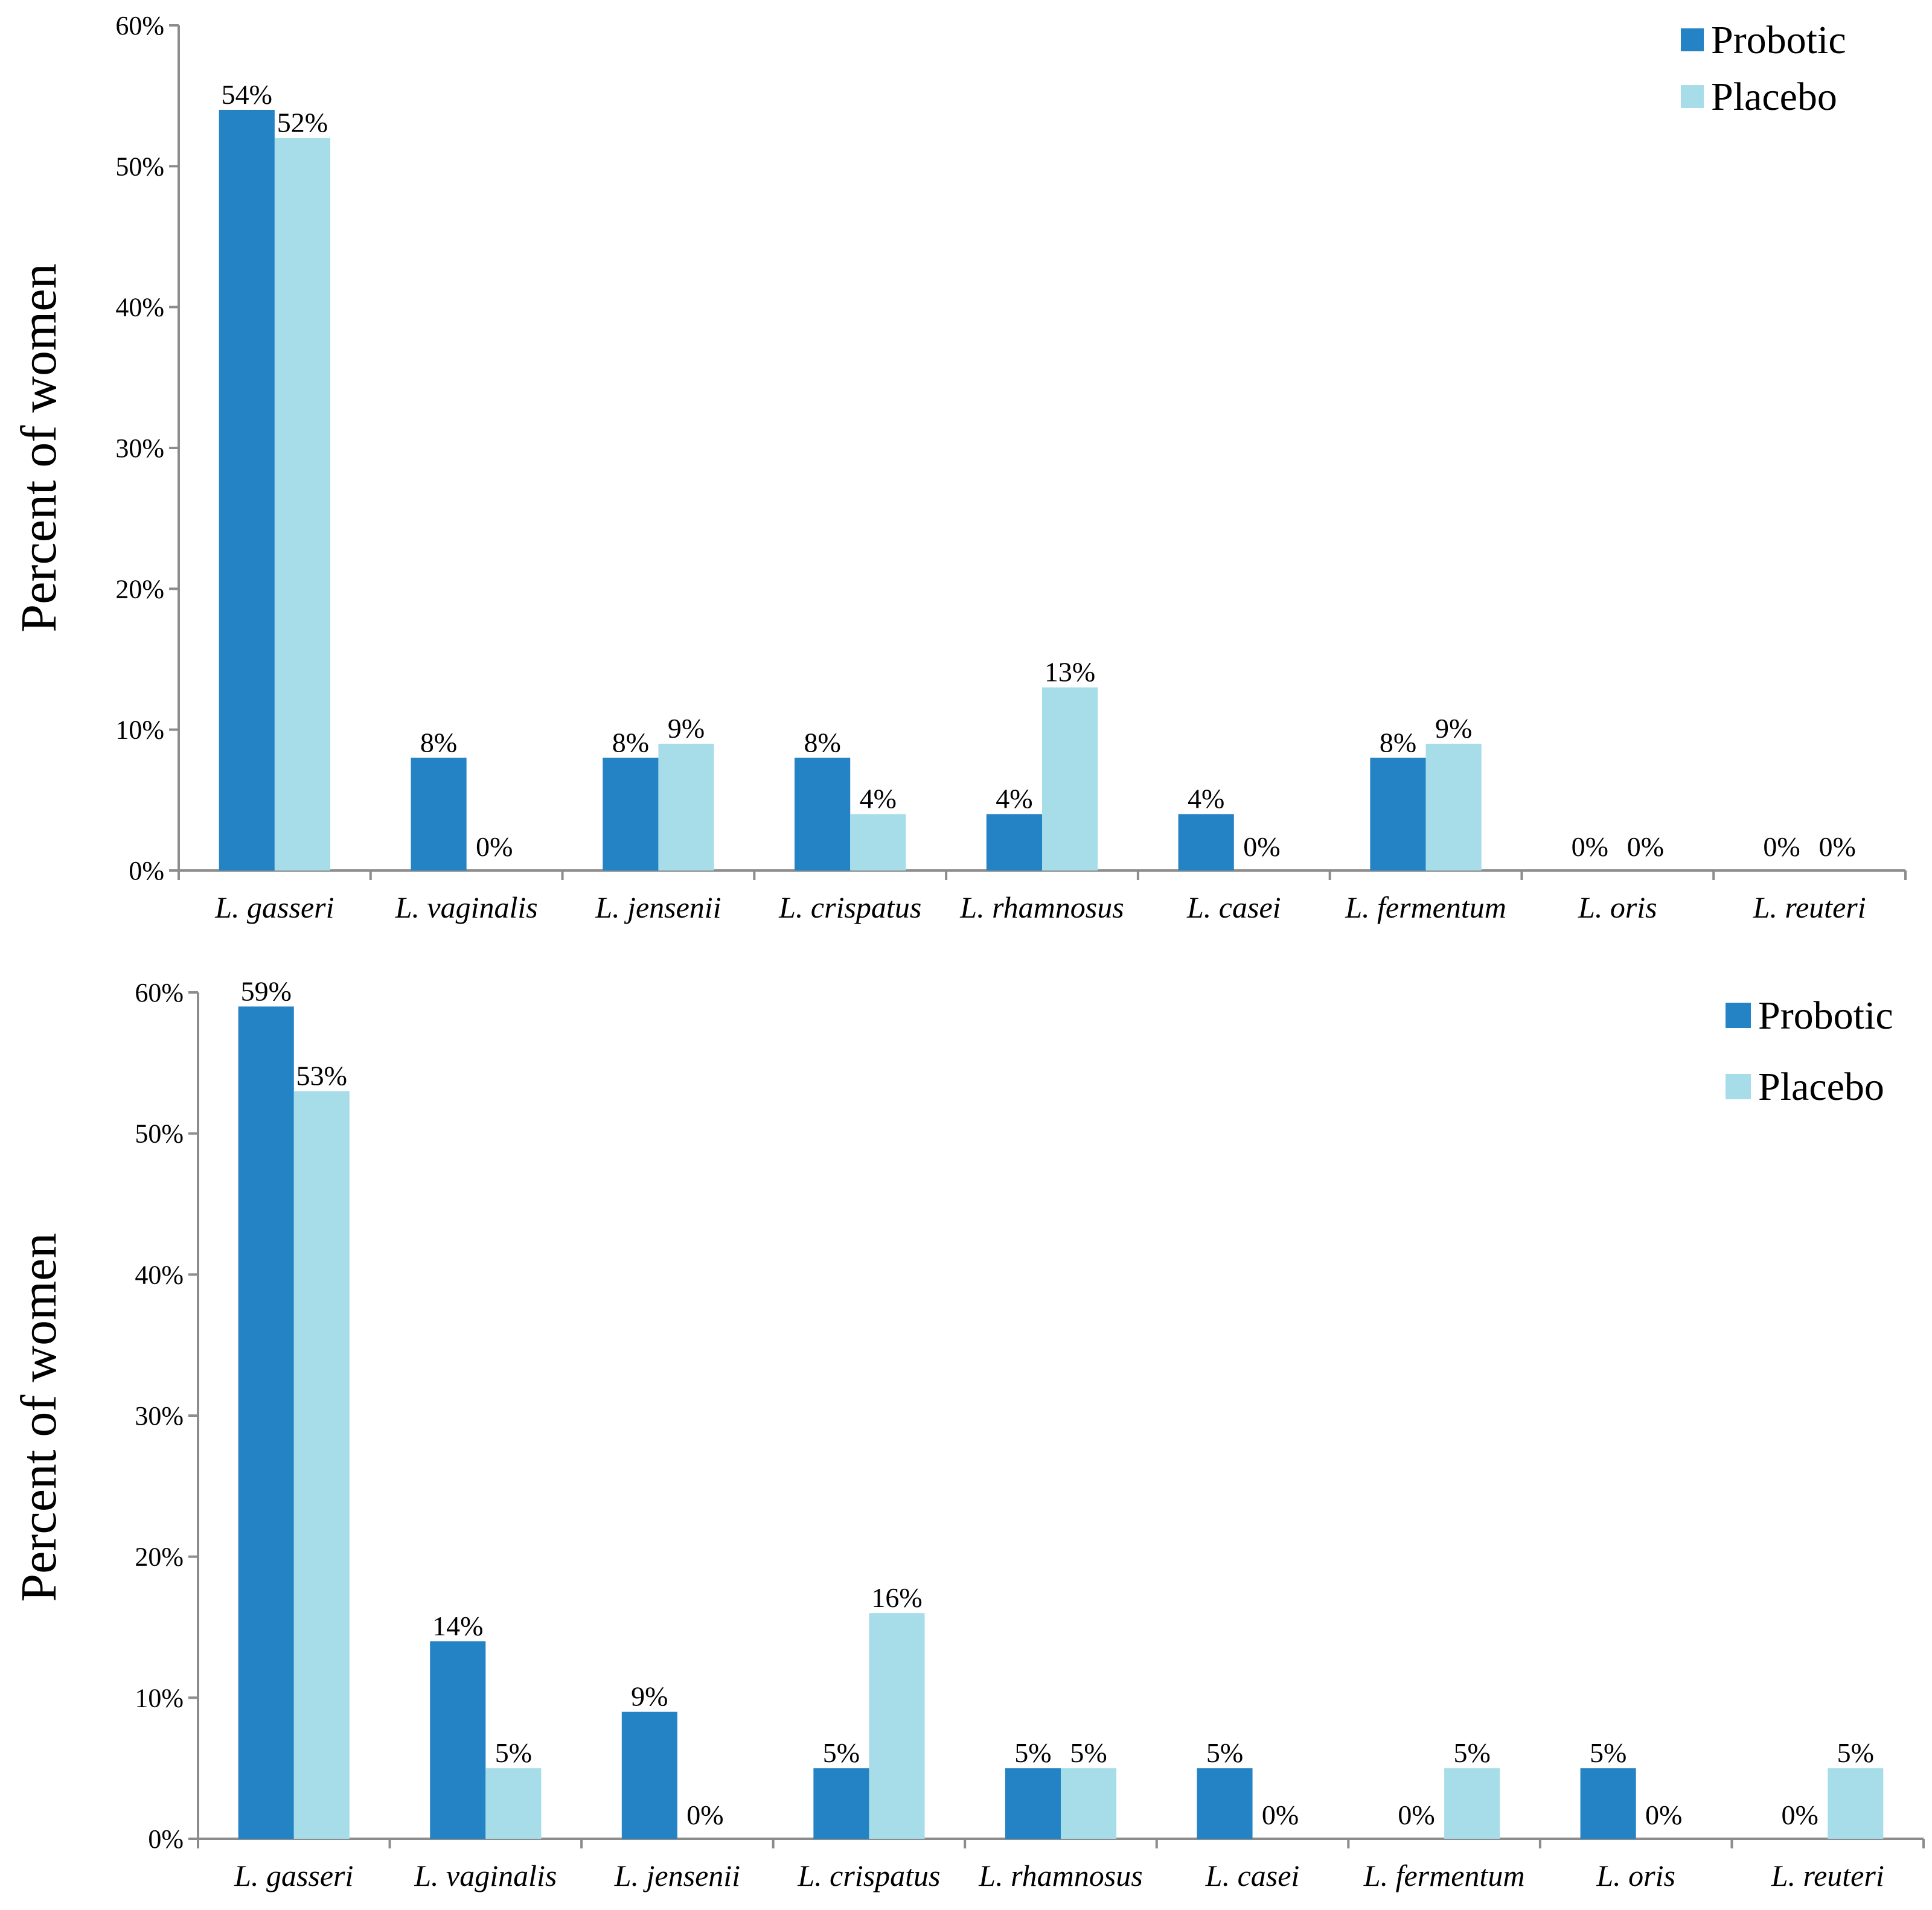 Image resolution: width=1932 pixels, height=1910 pixels. Describe the element at coordinates (321, 1076) in the screenshot. I see `data-label-placebo: 53%` at that location.